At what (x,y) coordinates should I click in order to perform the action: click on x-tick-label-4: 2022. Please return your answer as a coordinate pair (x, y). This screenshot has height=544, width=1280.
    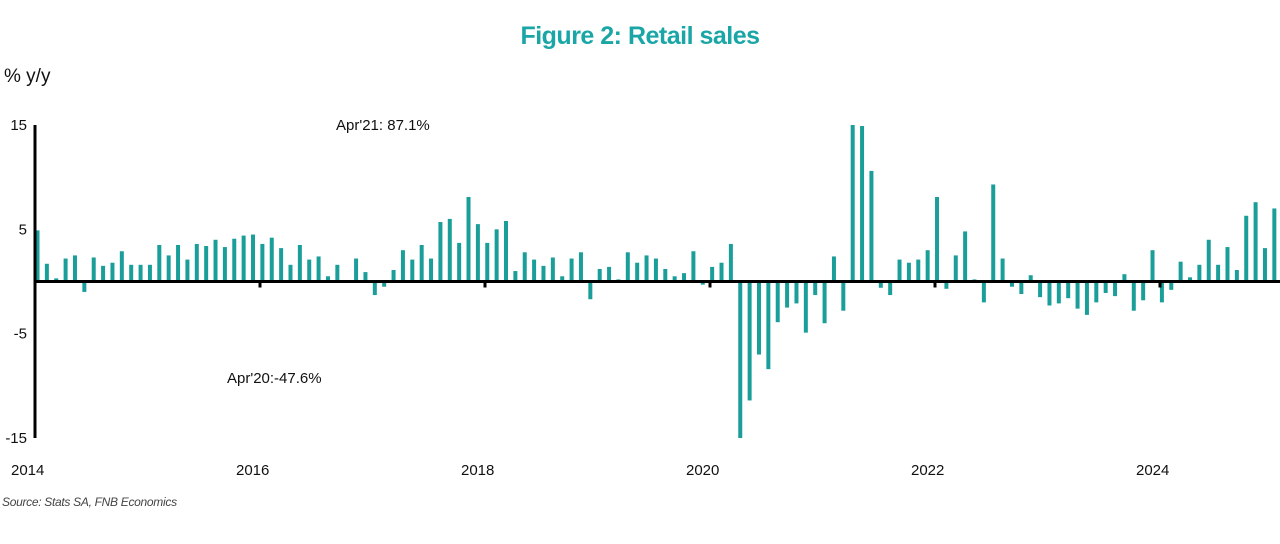
    Looking at the image, I should click on (927, 470).